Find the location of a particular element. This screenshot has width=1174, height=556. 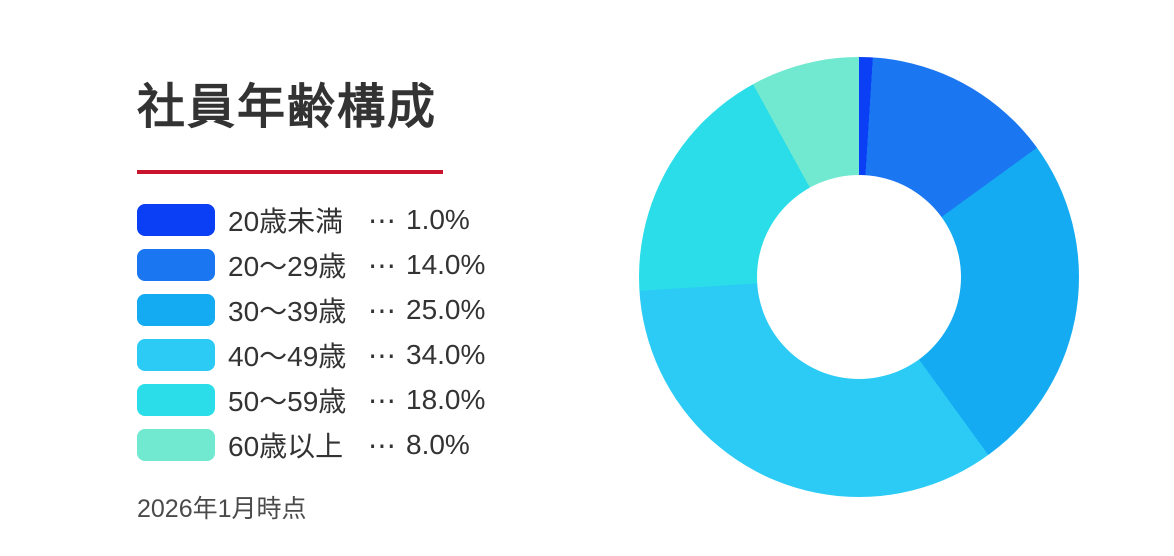

legend-value: 14.0% is located at coordinates (446, 264).